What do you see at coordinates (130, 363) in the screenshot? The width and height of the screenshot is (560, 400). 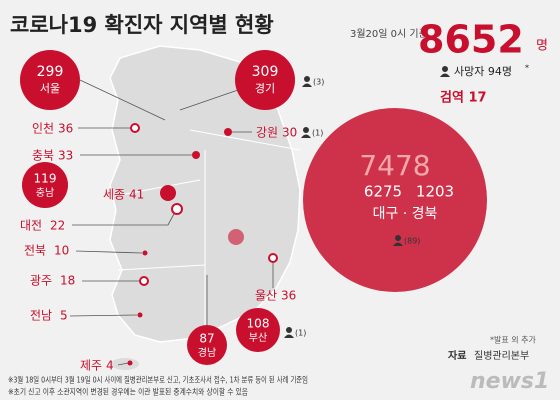 I see `jeju-dot` at bounding box center [130, 363].